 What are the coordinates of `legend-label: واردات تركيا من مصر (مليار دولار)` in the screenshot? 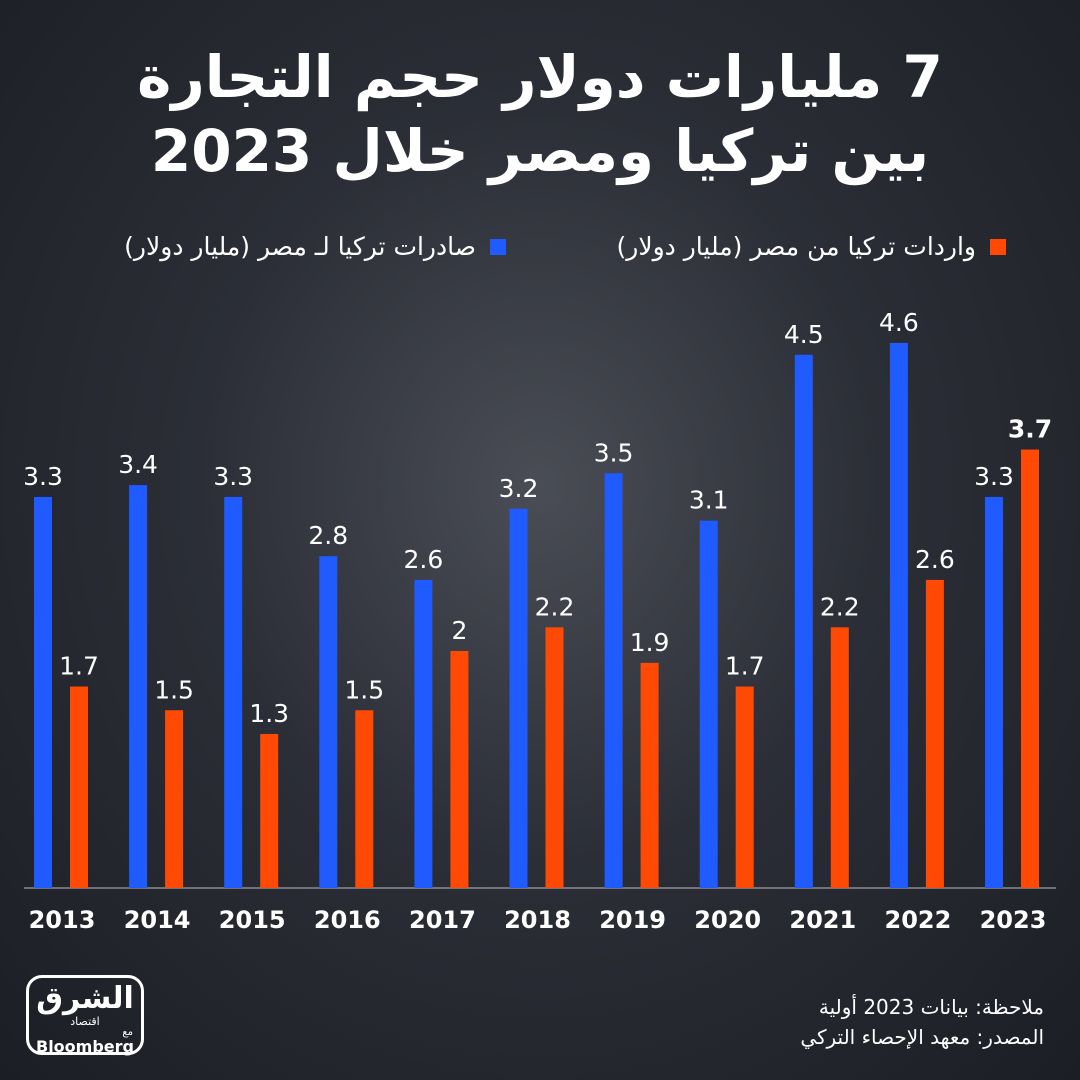 It's located at (796, 246).